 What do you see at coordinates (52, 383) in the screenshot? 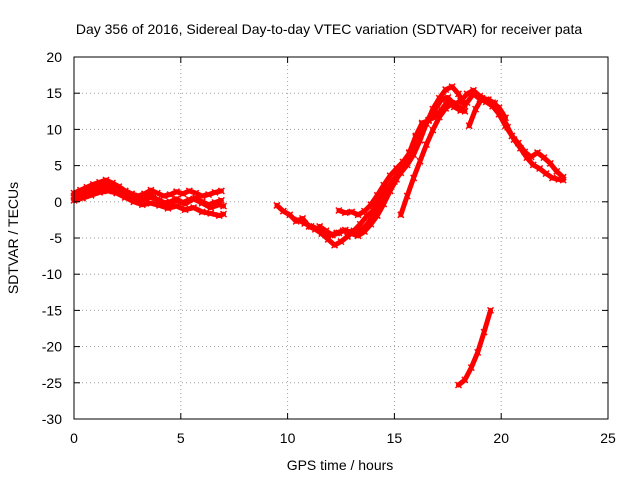
I see `y-tick-label: -25` at bounding box center [52, 383].